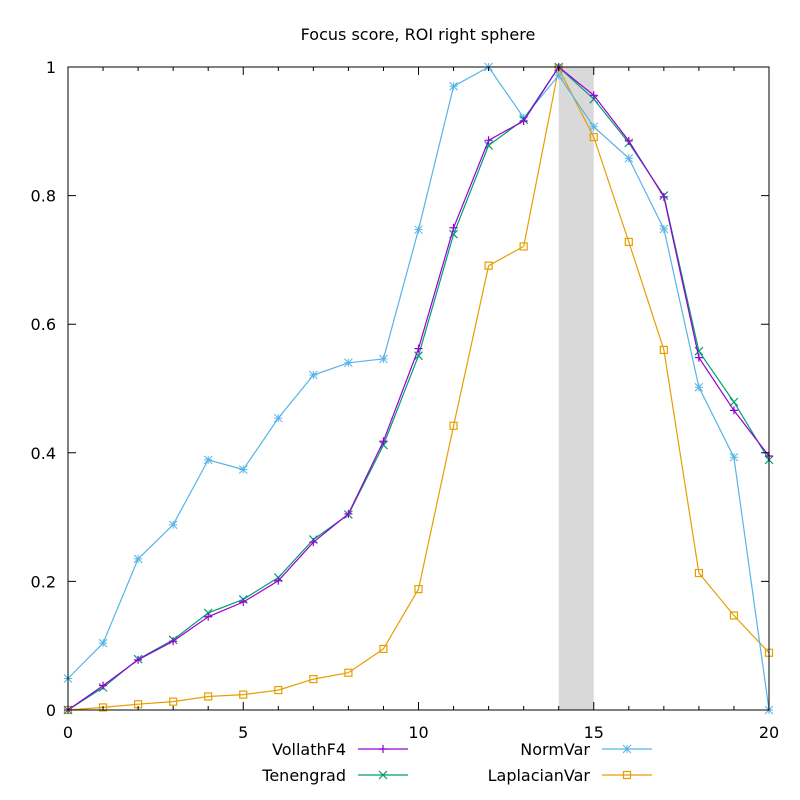 This screenshot has width=800, height=800. Describe the element at coordinates (594, 732) in the screenshot. I see `x-tick-label: 15` at that location.